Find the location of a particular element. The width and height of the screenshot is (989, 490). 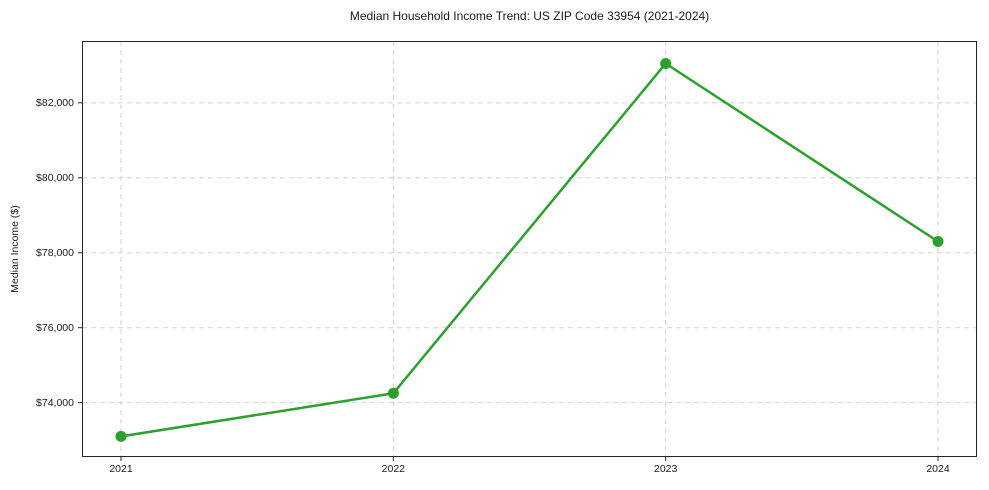

y-tick-label: $74,000 is located at coordinates (55, 402).